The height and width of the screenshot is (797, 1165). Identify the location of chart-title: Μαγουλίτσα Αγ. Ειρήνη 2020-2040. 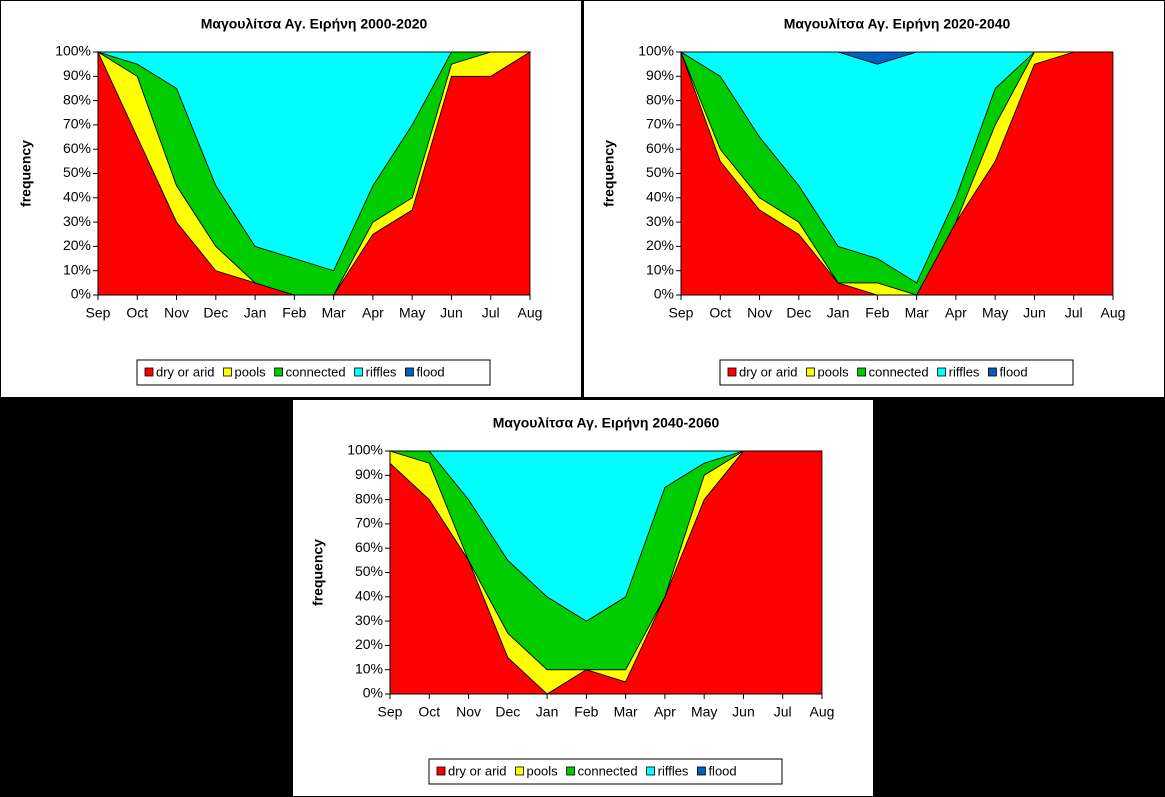
(897, 24).